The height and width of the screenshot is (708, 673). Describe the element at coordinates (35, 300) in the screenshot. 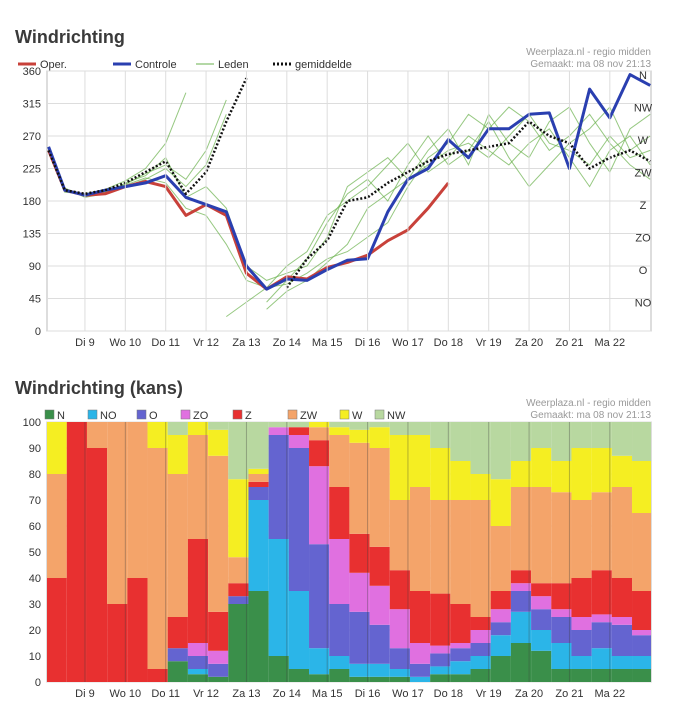

I see `y-tick-label: 45` at that location.